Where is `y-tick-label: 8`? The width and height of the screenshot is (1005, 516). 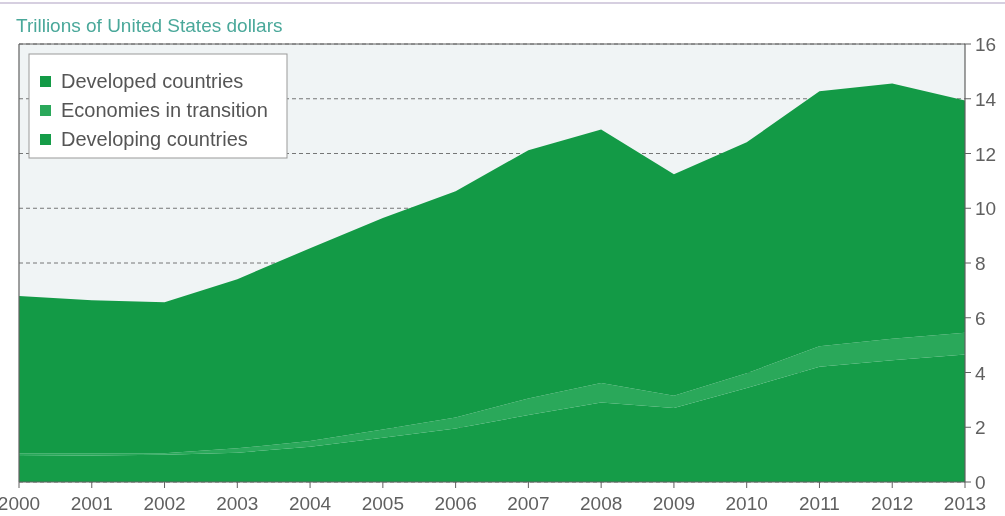 y-tick-label: 8 is located at coordinates (980, 263).